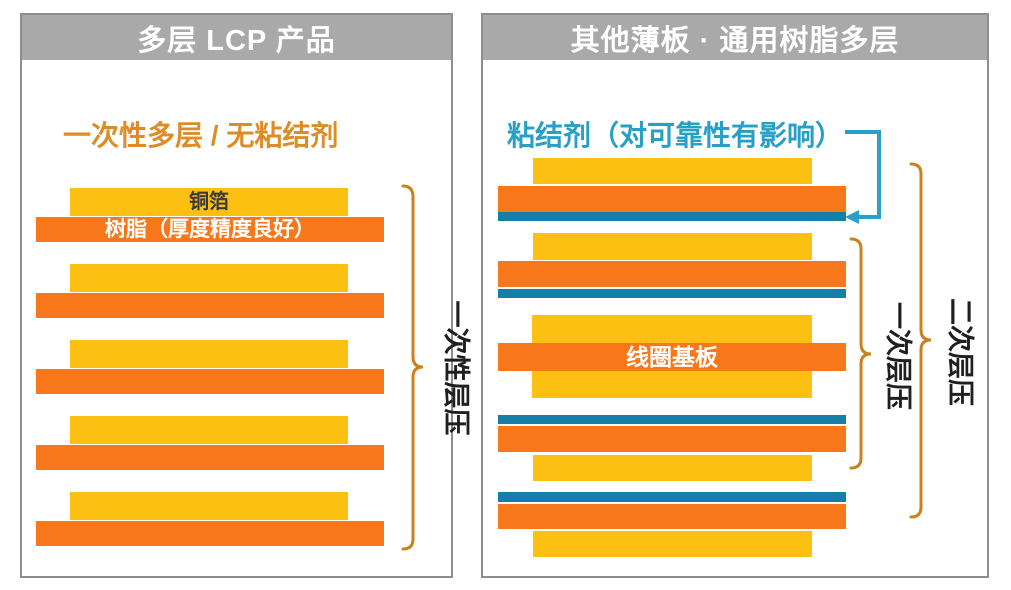 This screenshot has width=1011, height=590. I want to click on other-panel-header: 其他薄板 · 通用树脂多层, so click(735, 37).